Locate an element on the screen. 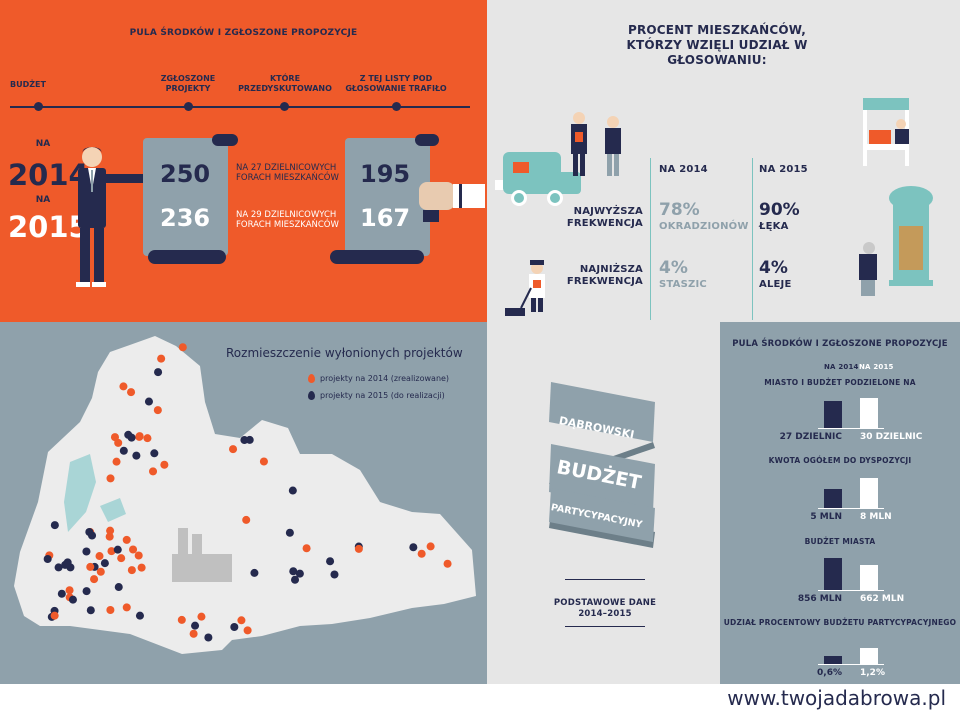 The image size is (960, 717). people-illustration is located at coordinates (596, 144).